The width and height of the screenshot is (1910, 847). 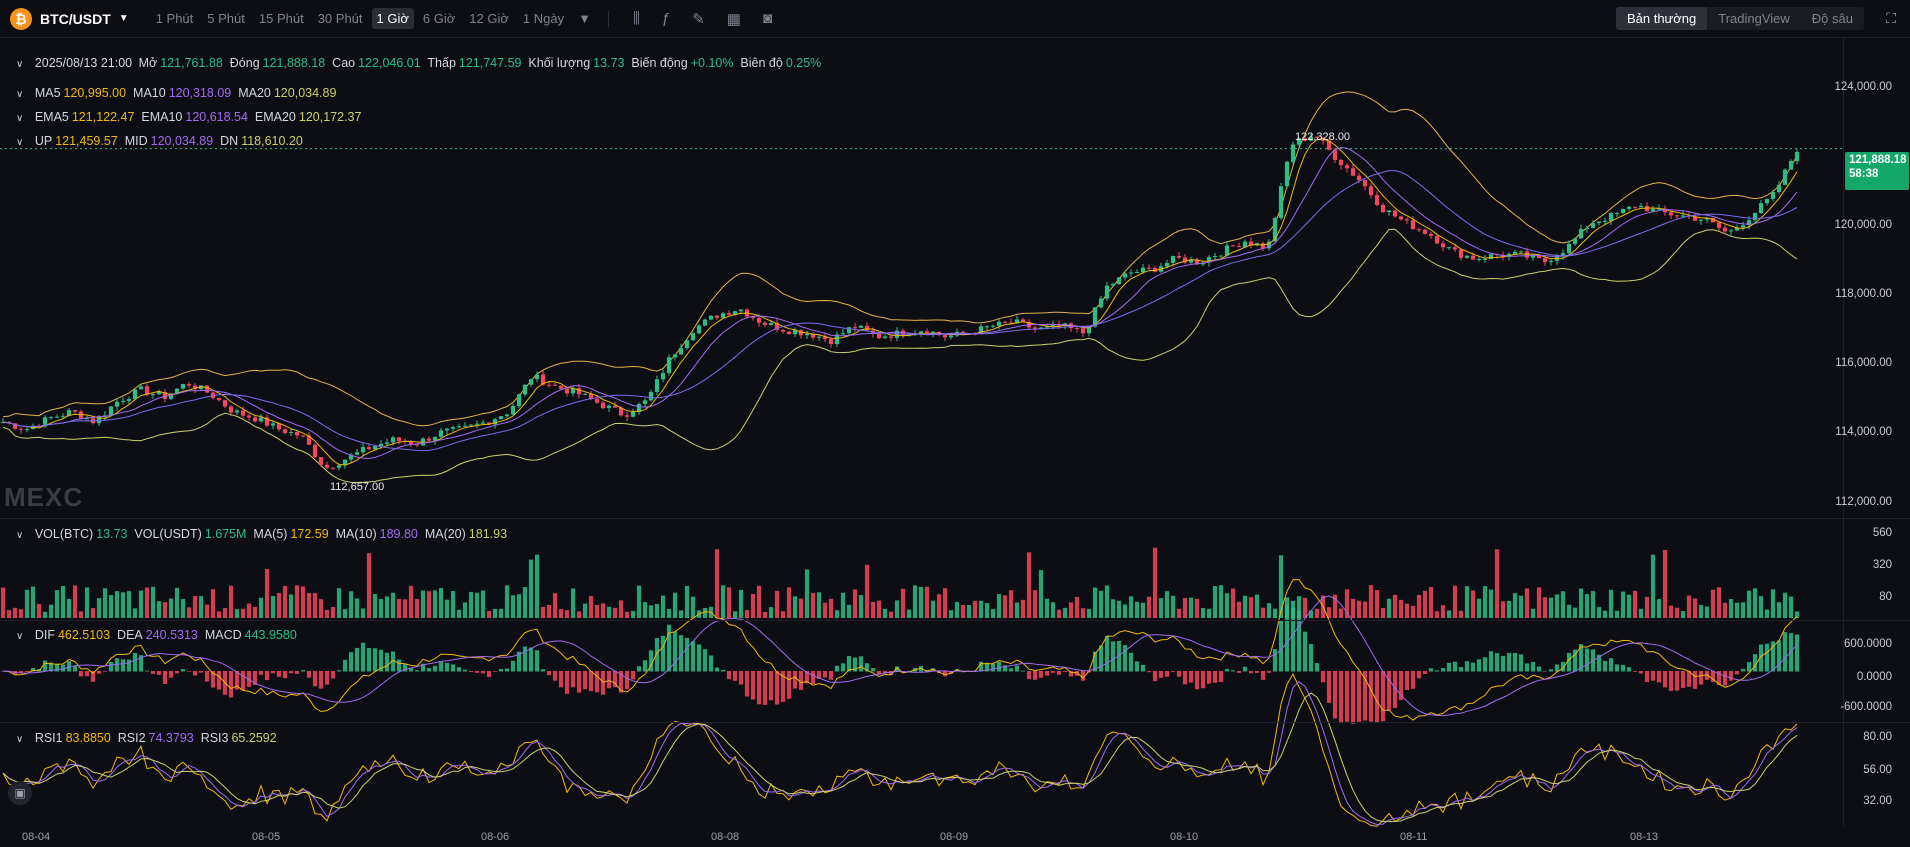 What do you see at coordinates (666, 18) in the screenshot?
I see `formula-icon: ƒ` at bounding box center [666, 18].